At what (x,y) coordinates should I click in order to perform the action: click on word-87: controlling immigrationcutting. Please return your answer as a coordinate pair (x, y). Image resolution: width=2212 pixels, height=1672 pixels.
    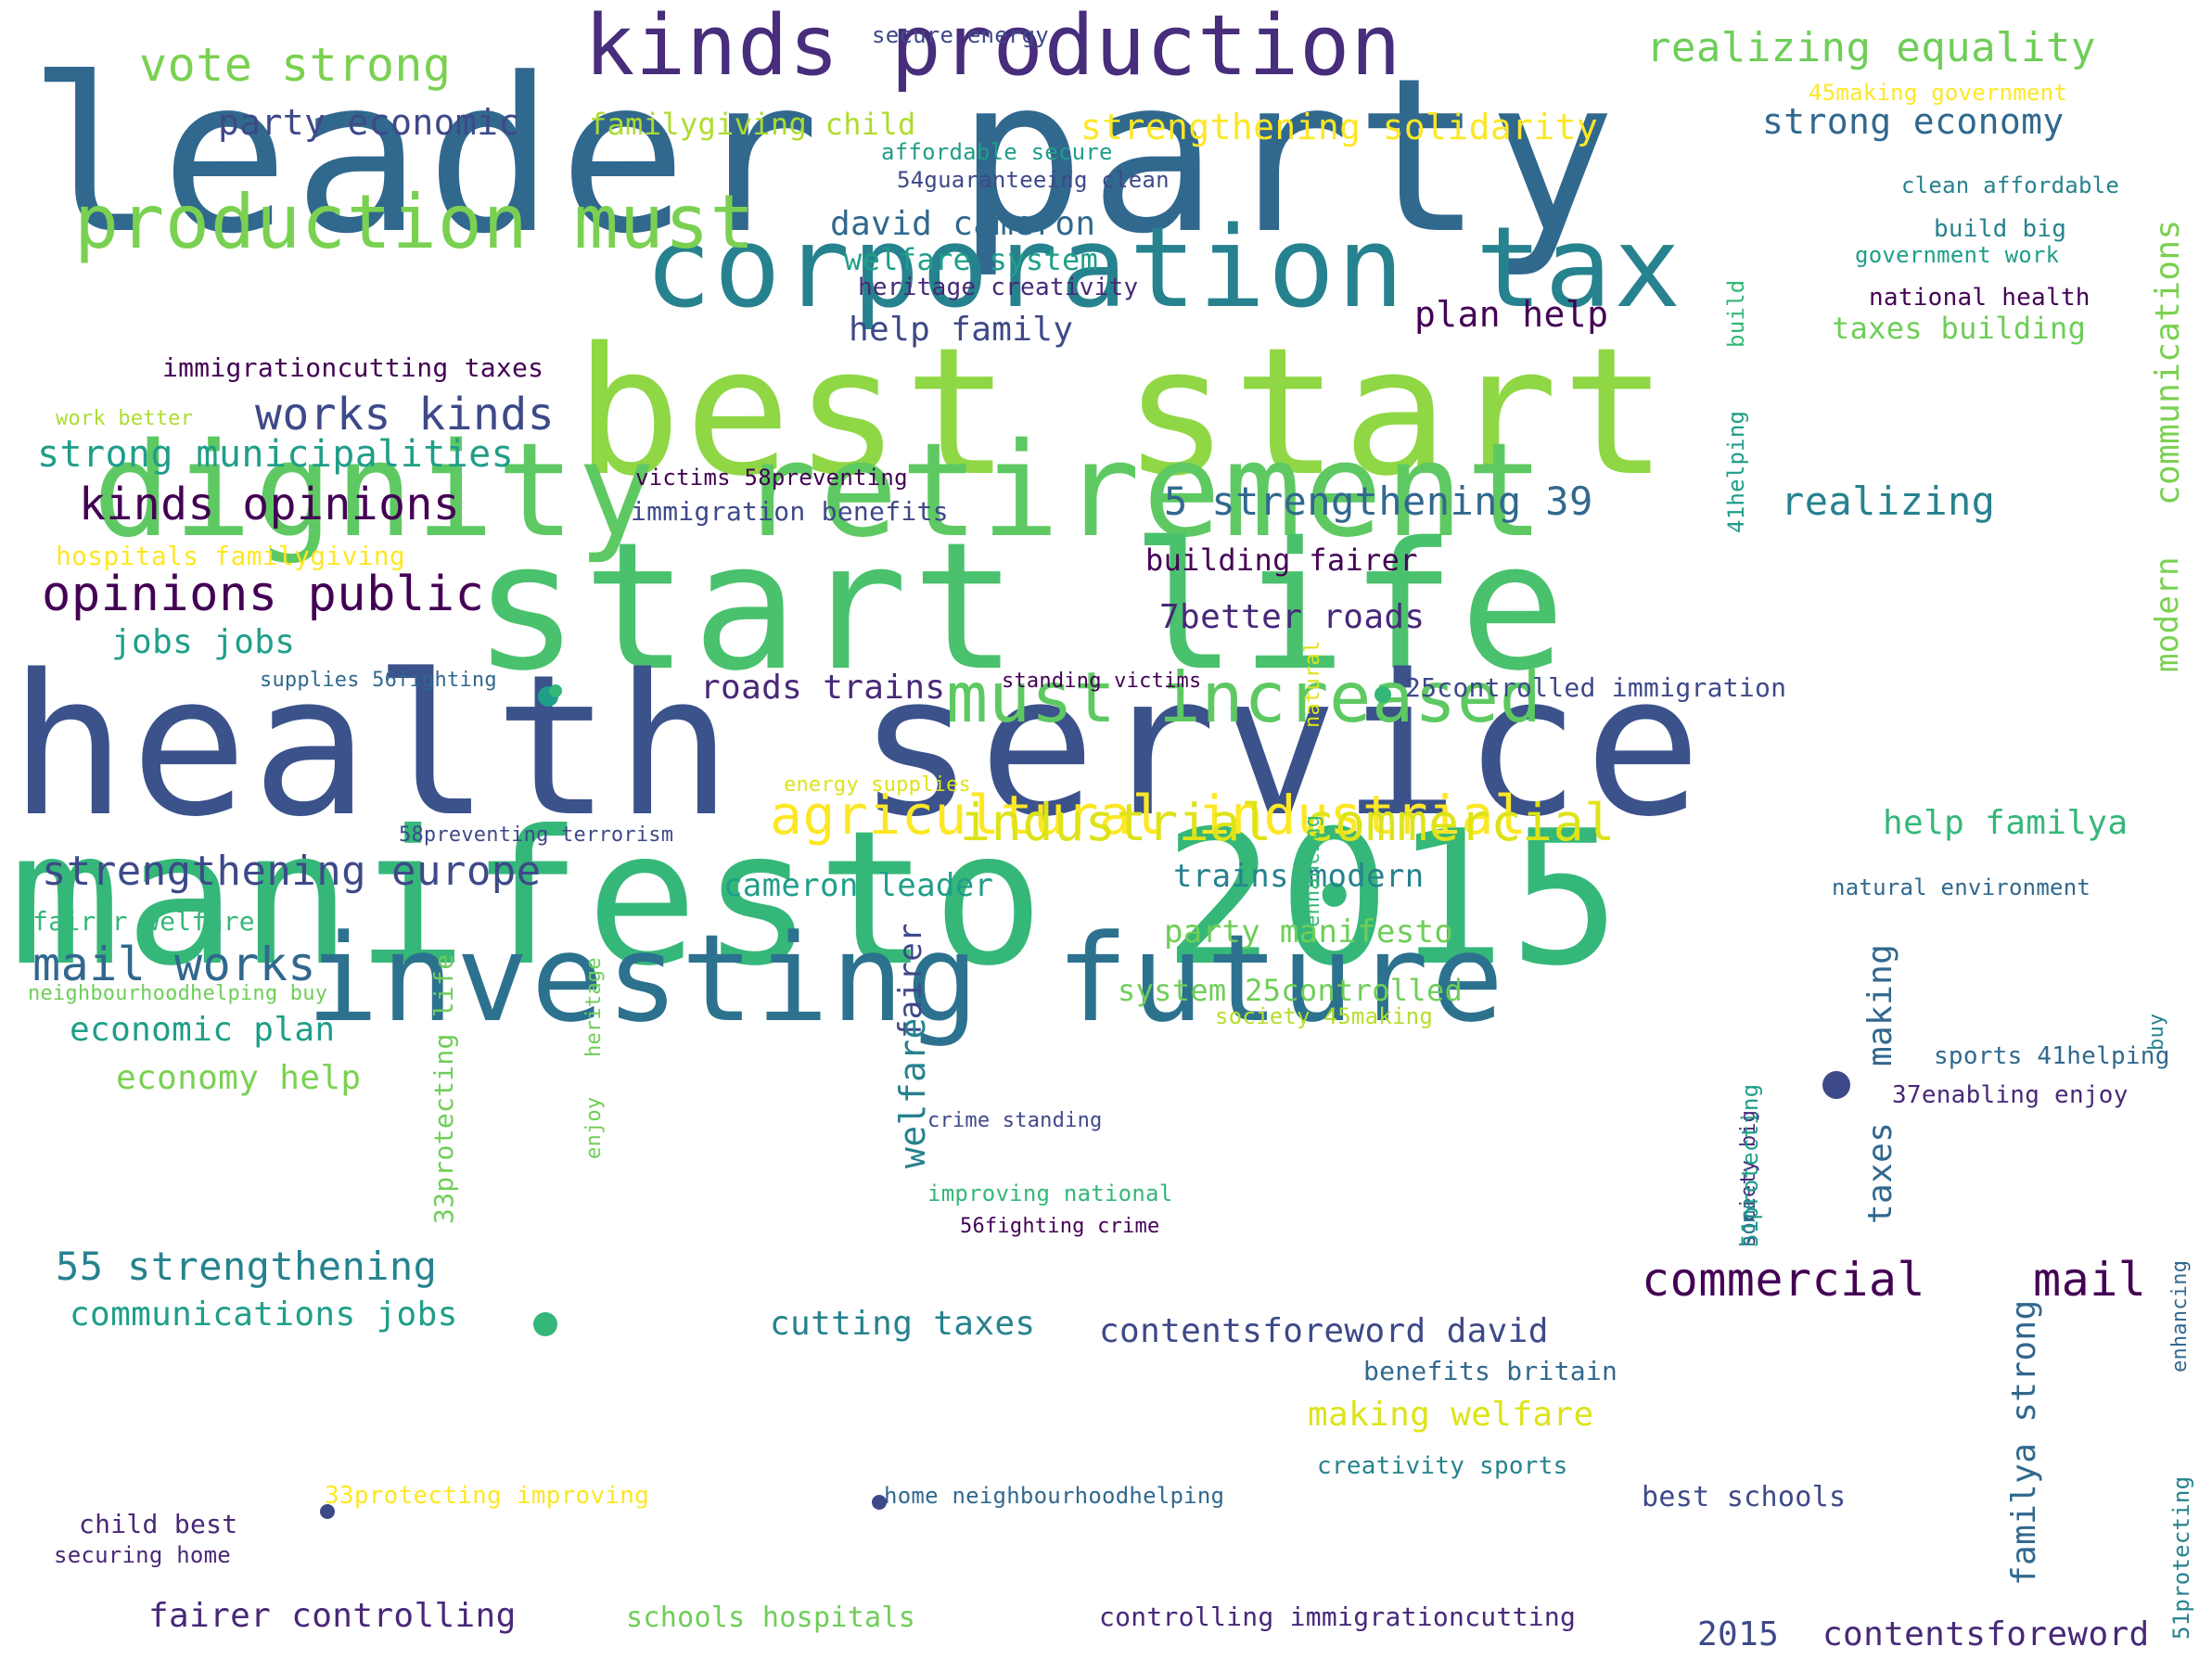
    Looking at the image, I should click on (1338, 1617).